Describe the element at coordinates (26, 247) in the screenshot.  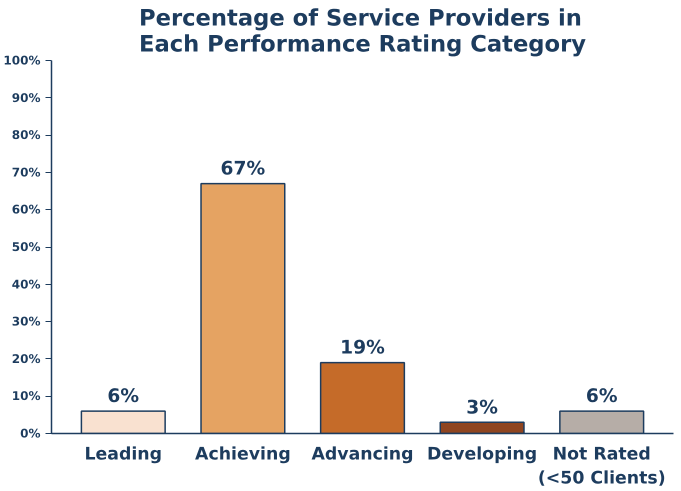
I see `y-tick-label: 50%` at that location.